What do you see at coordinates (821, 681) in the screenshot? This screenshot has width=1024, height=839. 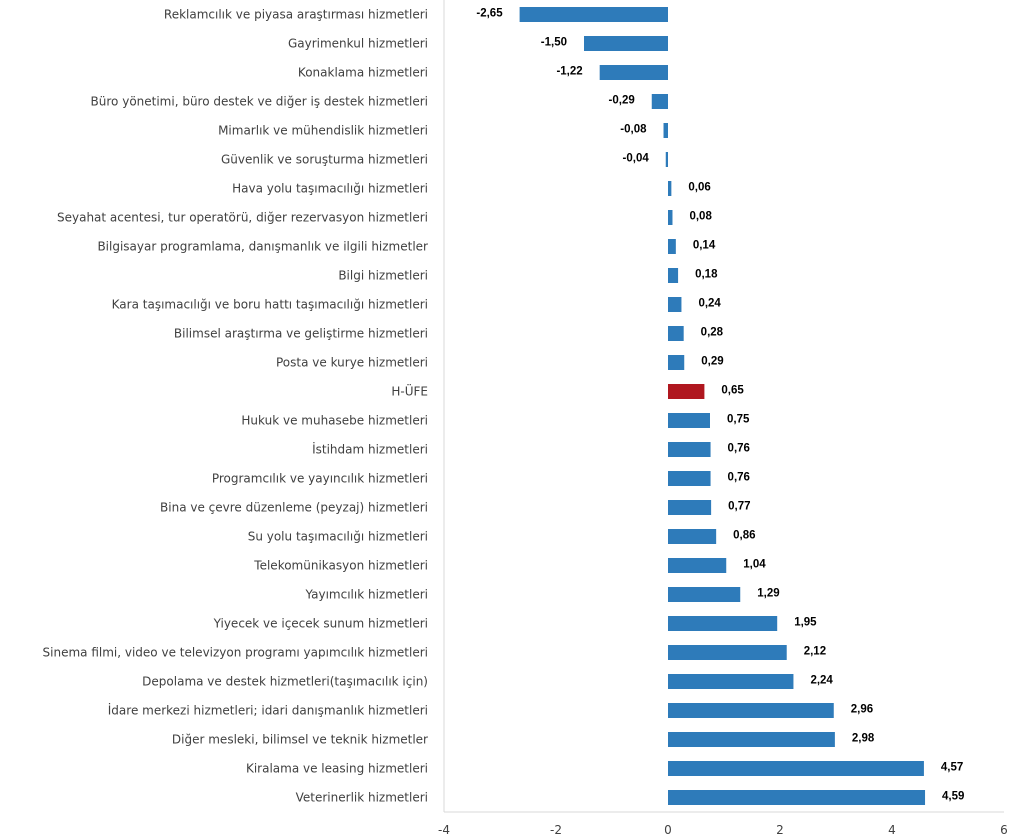 I see `value-label: 2,24` at bounding box center [821, 681].